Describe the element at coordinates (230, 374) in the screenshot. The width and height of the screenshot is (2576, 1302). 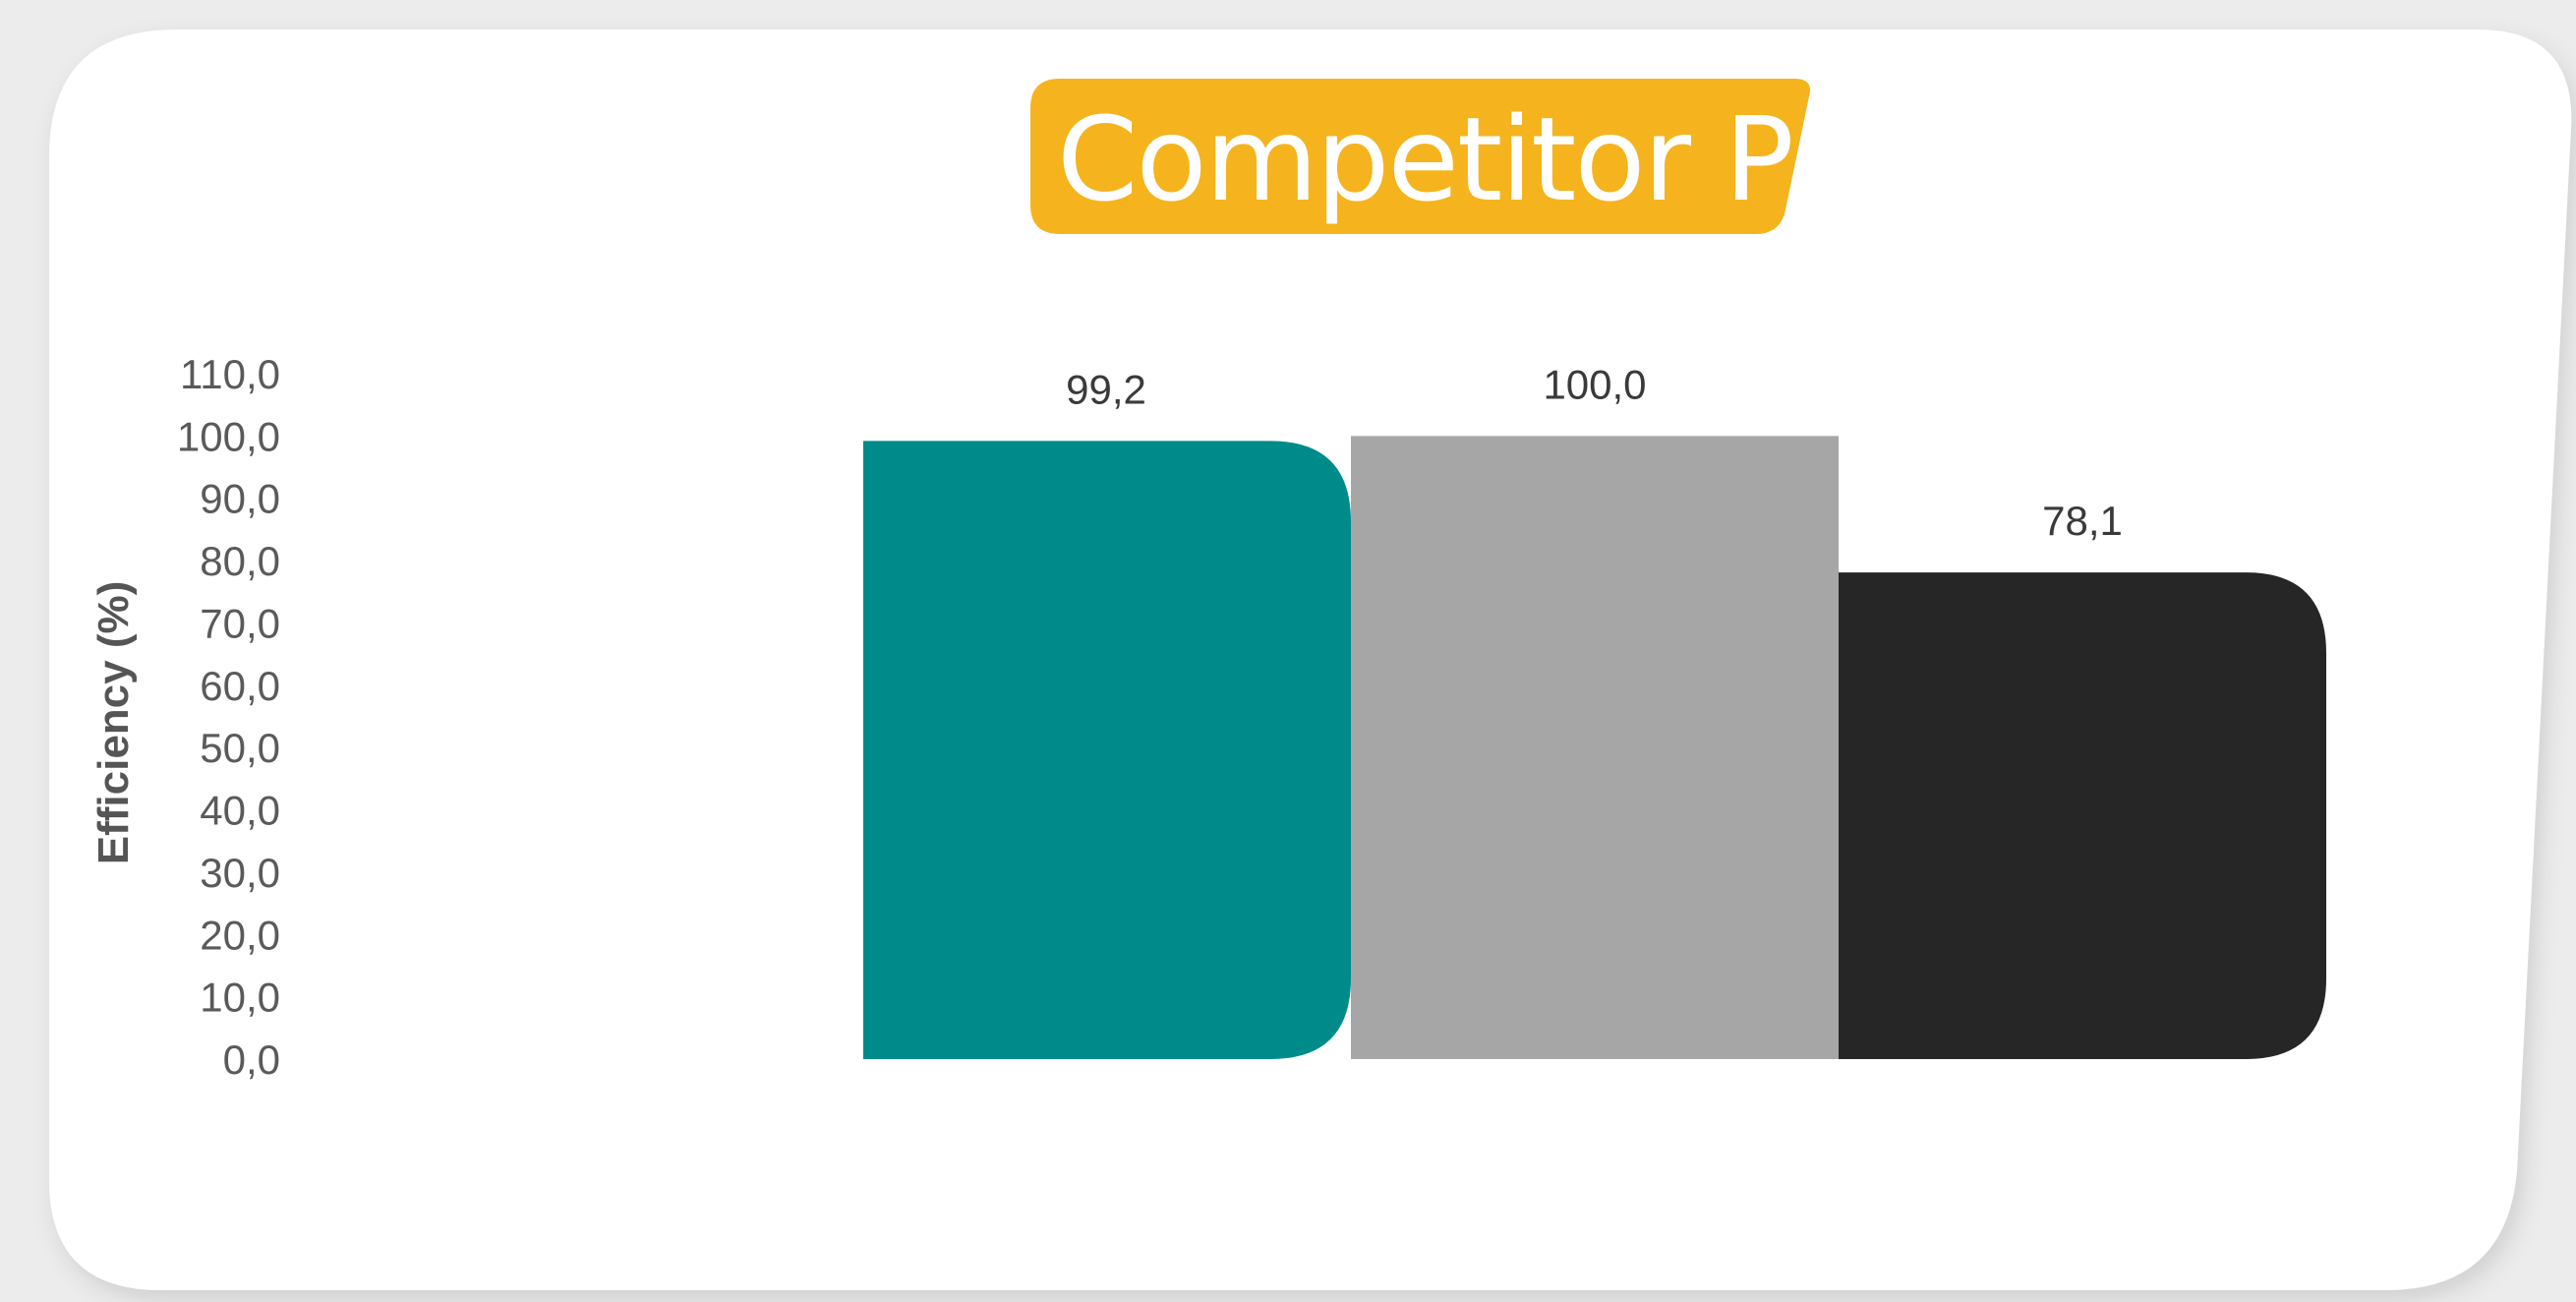
I see `y-tick-label: 110,0` at that location.